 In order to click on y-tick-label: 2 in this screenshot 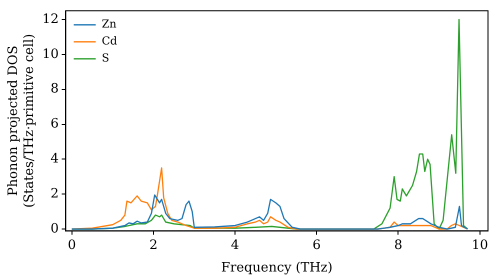, I will do `click(54, 194)`.